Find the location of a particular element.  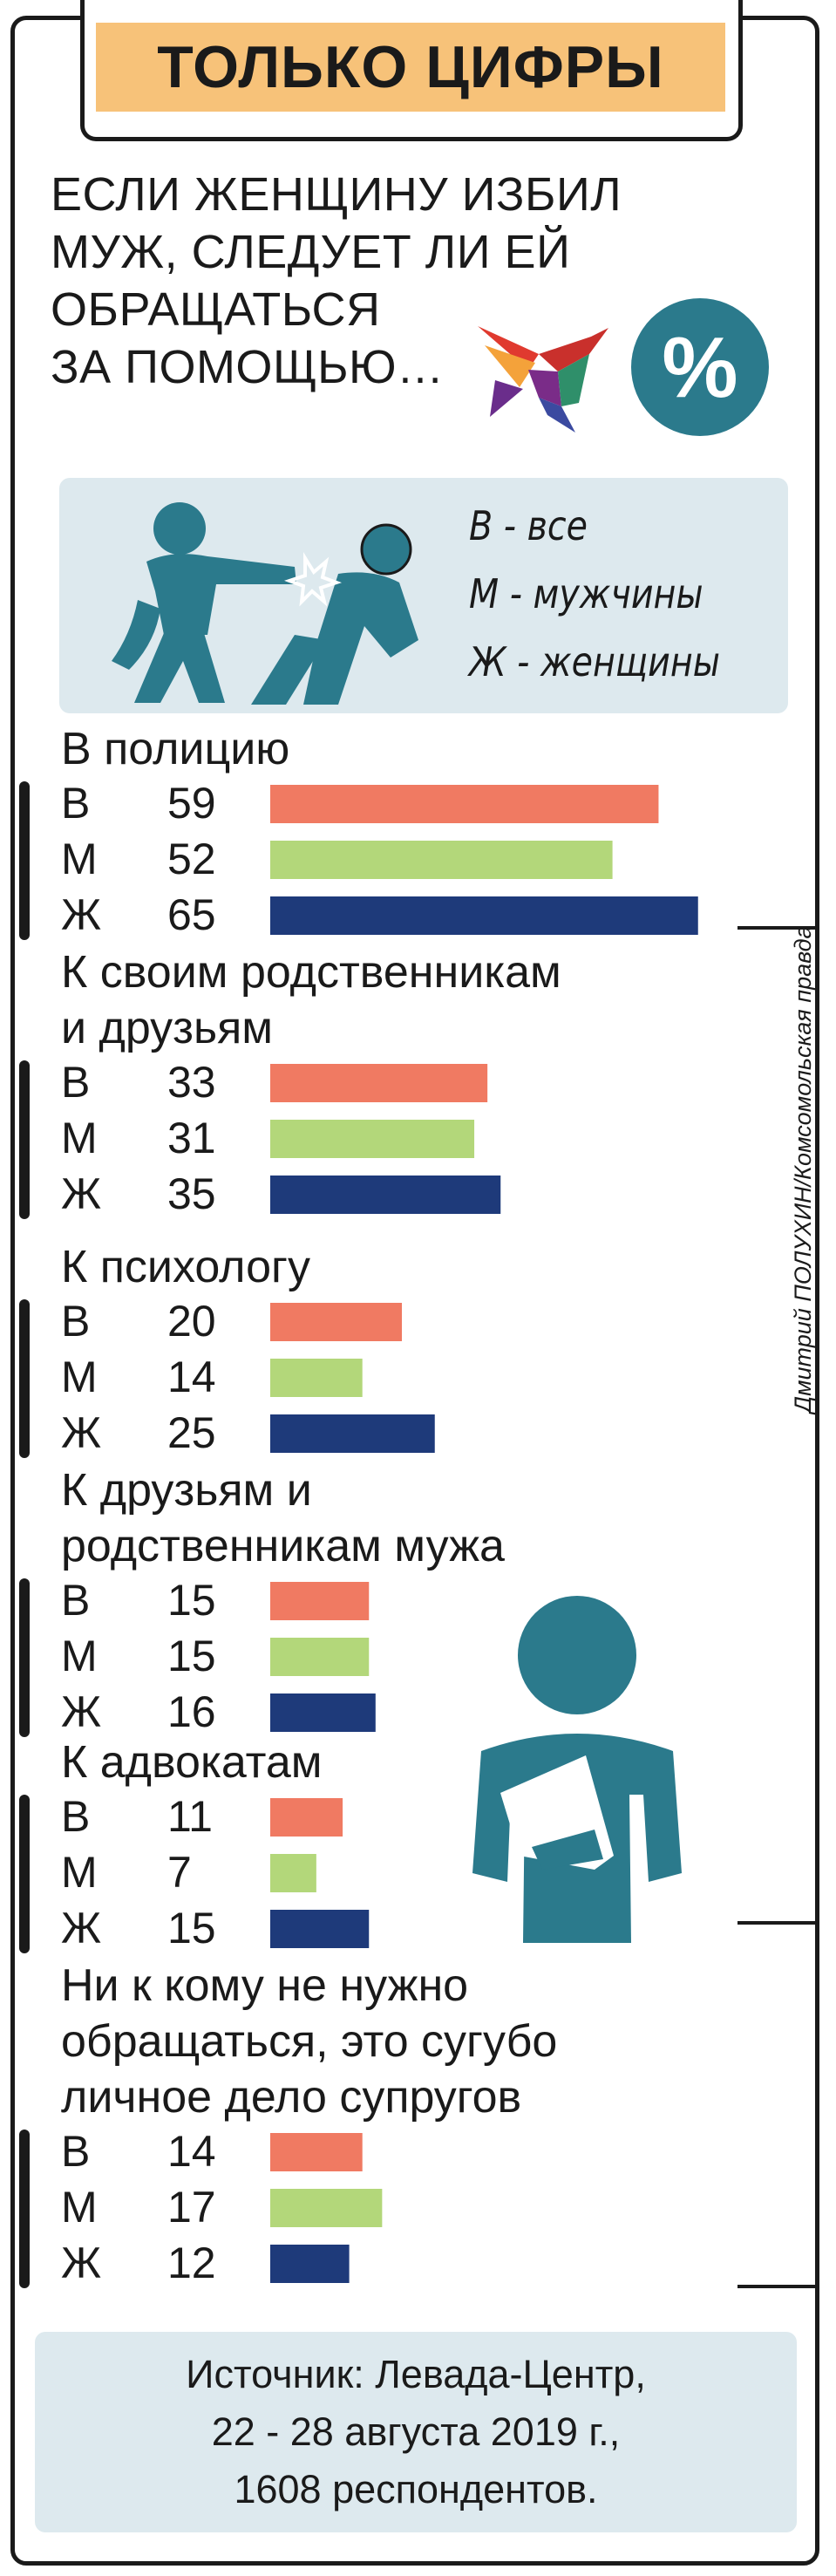

group-title: личное дело супругов is located at coordinates (291, 2097).